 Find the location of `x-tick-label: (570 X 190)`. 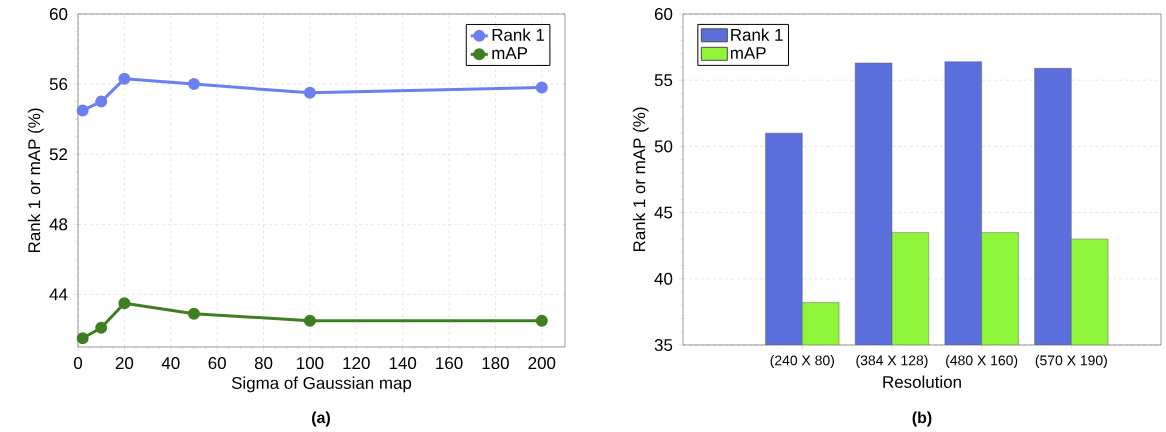

x-tick-label: (570 X 190) is located at coordinates (1071, 362).